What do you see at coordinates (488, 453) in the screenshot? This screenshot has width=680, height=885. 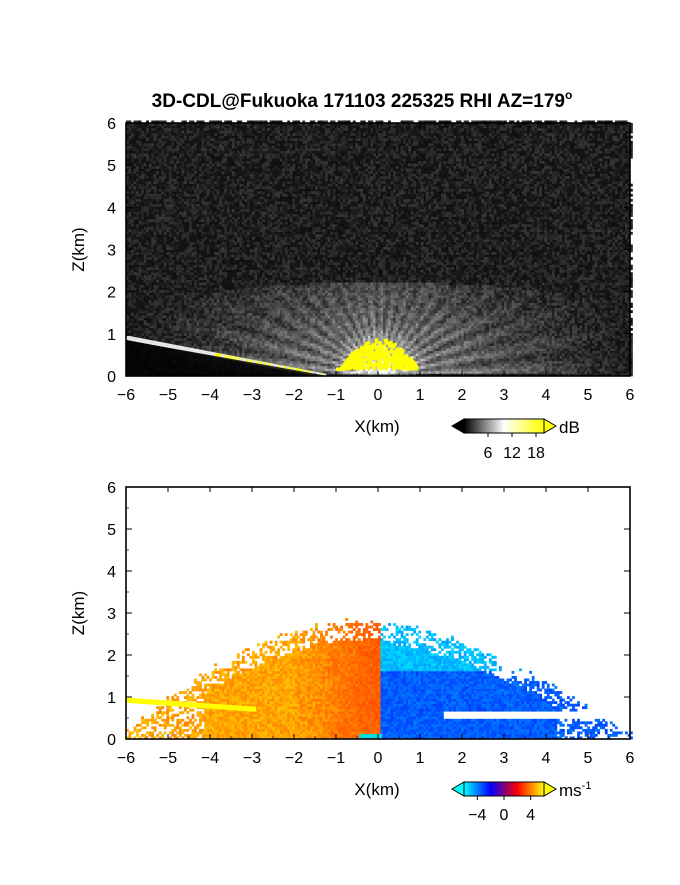 I see `colorbar-tick-label: 6` at bounding box center [488, 453].